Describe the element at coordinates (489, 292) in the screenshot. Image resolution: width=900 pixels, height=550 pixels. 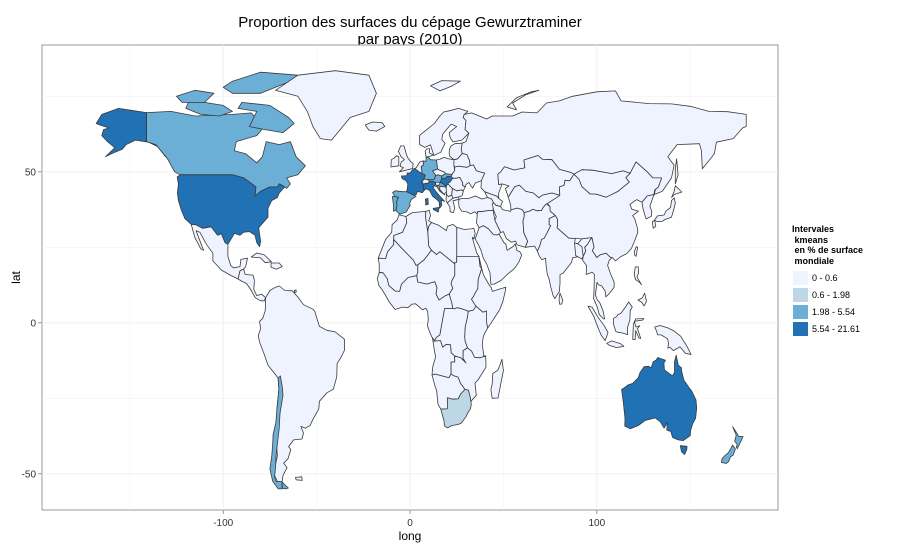
I see `country-ethiopia-horn` at that location.